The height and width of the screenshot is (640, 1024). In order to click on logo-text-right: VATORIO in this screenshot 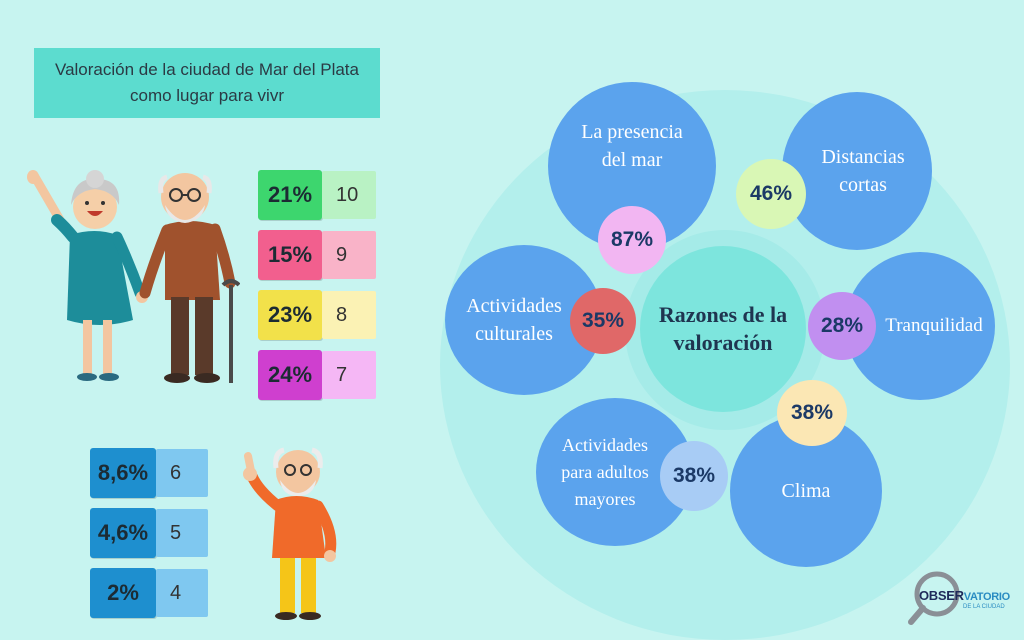, I will do `click(986, 597)`.